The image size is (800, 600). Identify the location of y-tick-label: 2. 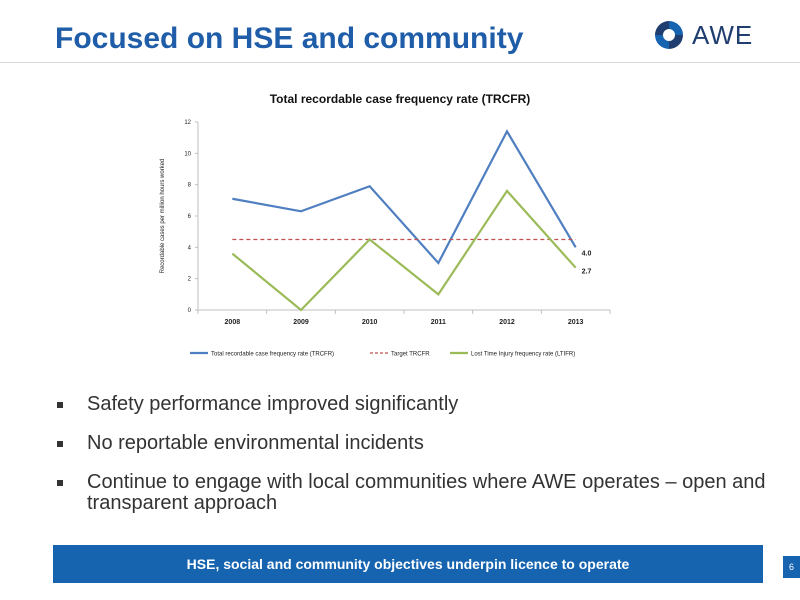
(190, 280).